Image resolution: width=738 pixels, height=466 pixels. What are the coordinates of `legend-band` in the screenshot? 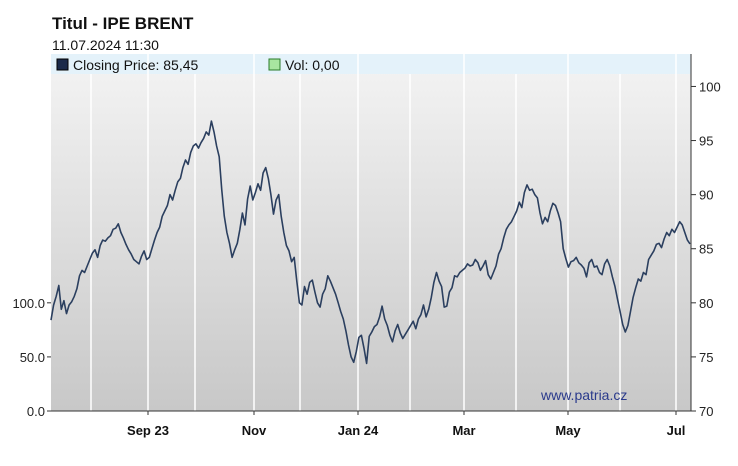 It's located at (371, 64).